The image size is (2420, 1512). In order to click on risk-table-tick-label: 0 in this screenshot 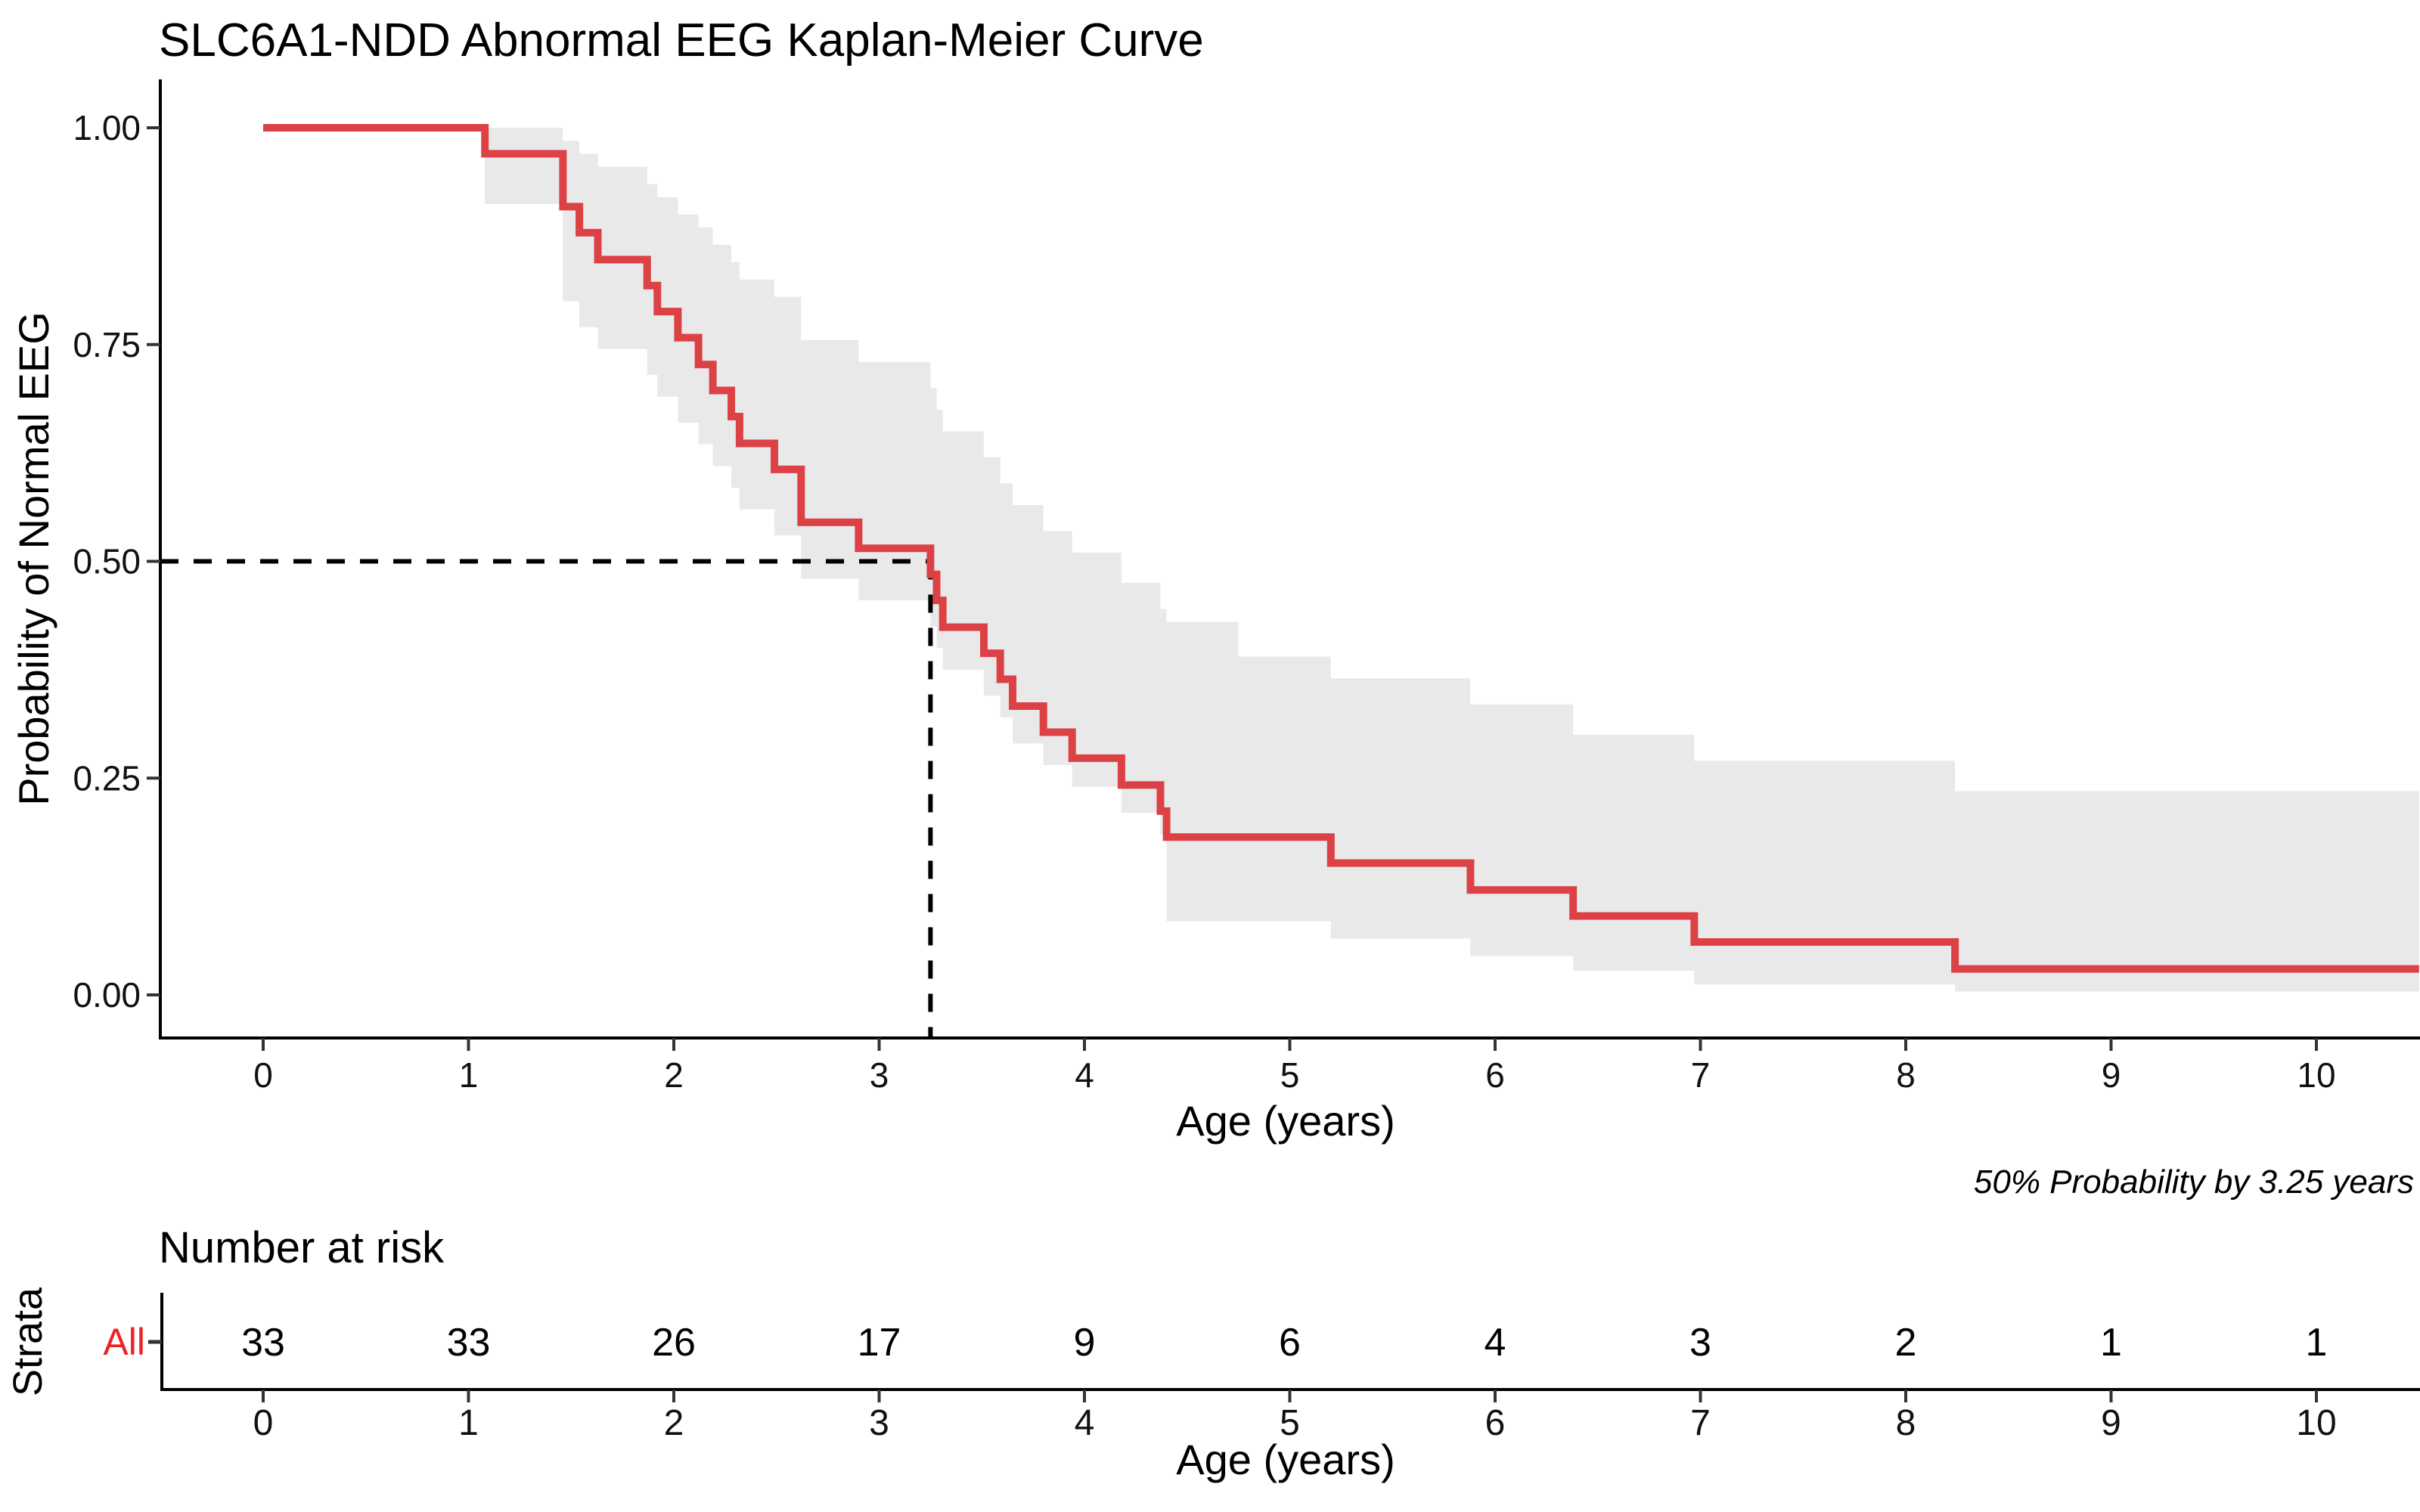, I will do `click(263, 1423)`.